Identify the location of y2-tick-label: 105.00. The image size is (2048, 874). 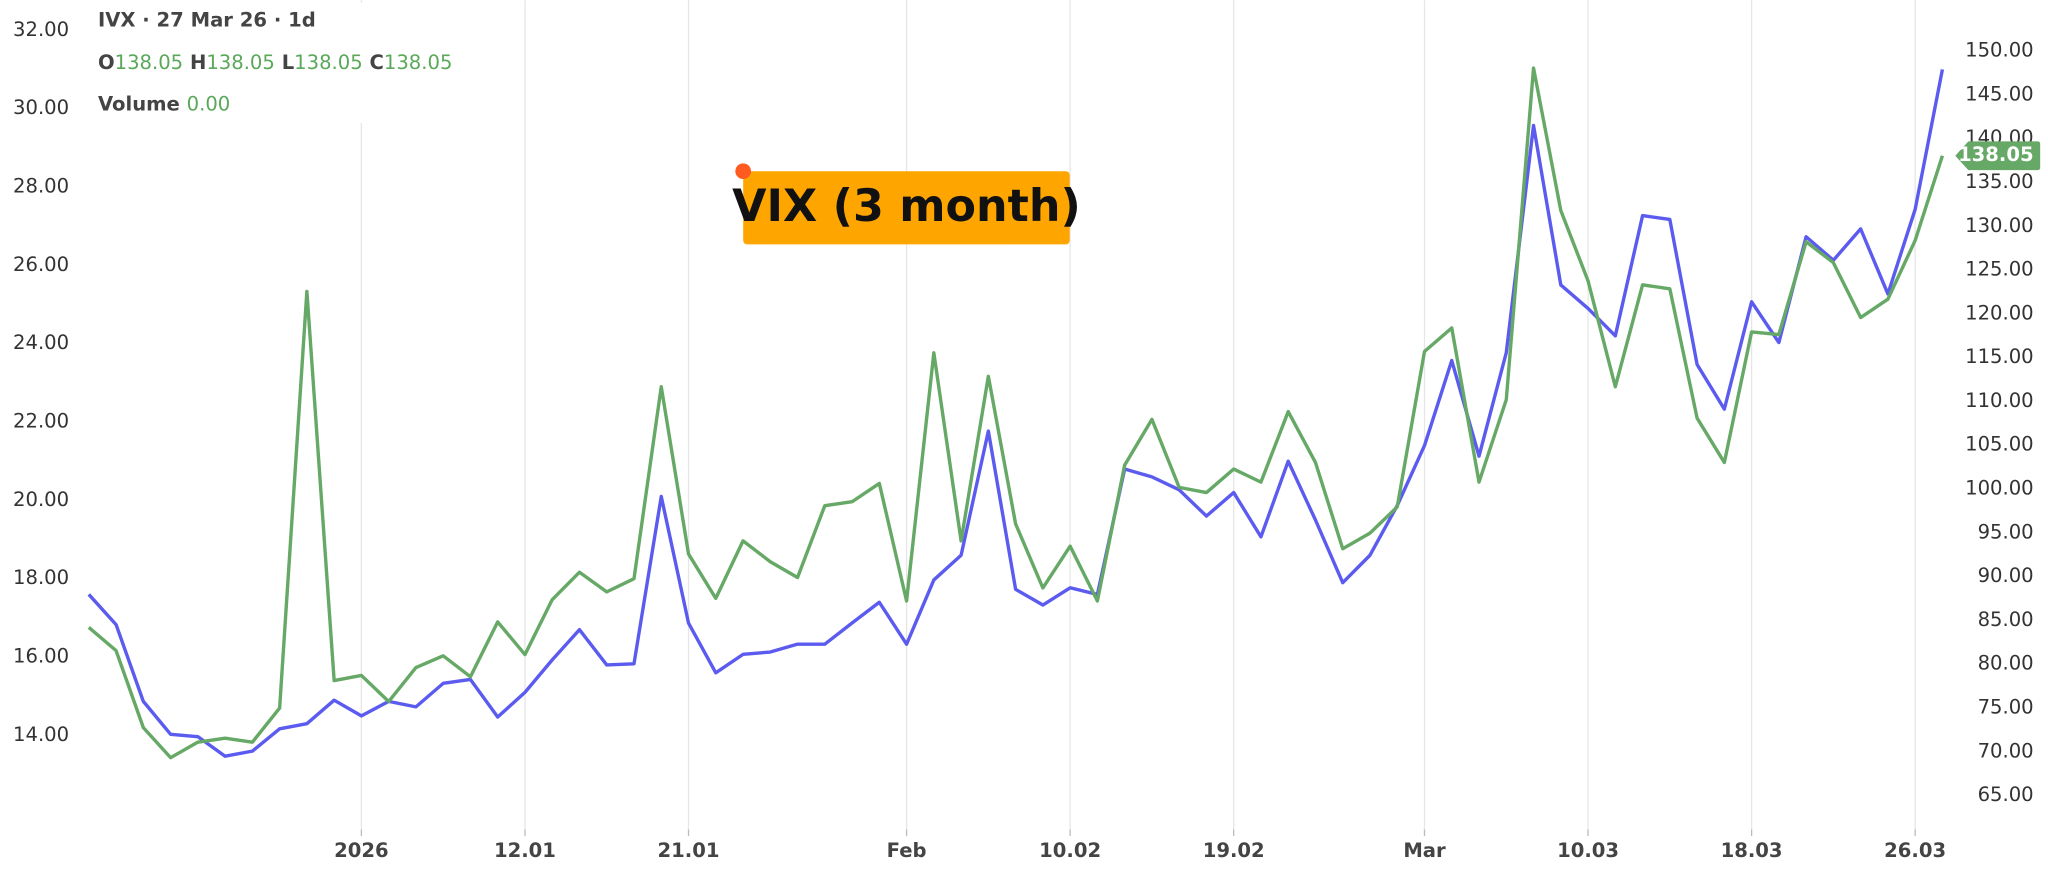
(1999, 444).